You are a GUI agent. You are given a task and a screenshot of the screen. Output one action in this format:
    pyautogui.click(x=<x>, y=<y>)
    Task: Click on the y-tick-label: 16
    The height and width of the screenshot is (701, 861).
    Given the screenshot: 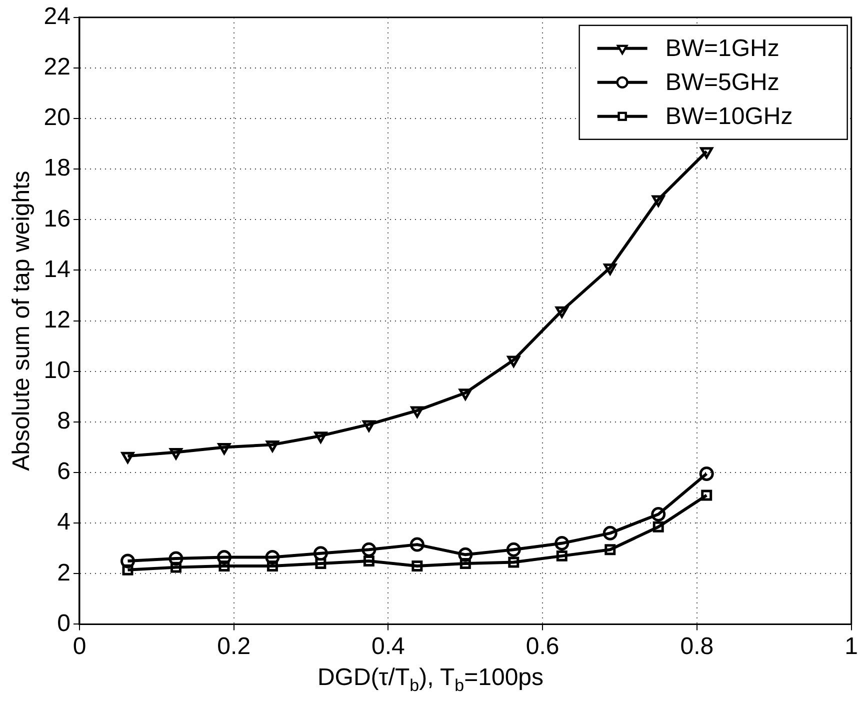 What is the action you would take?
    pyautogui.click(x=57, y=218)
    